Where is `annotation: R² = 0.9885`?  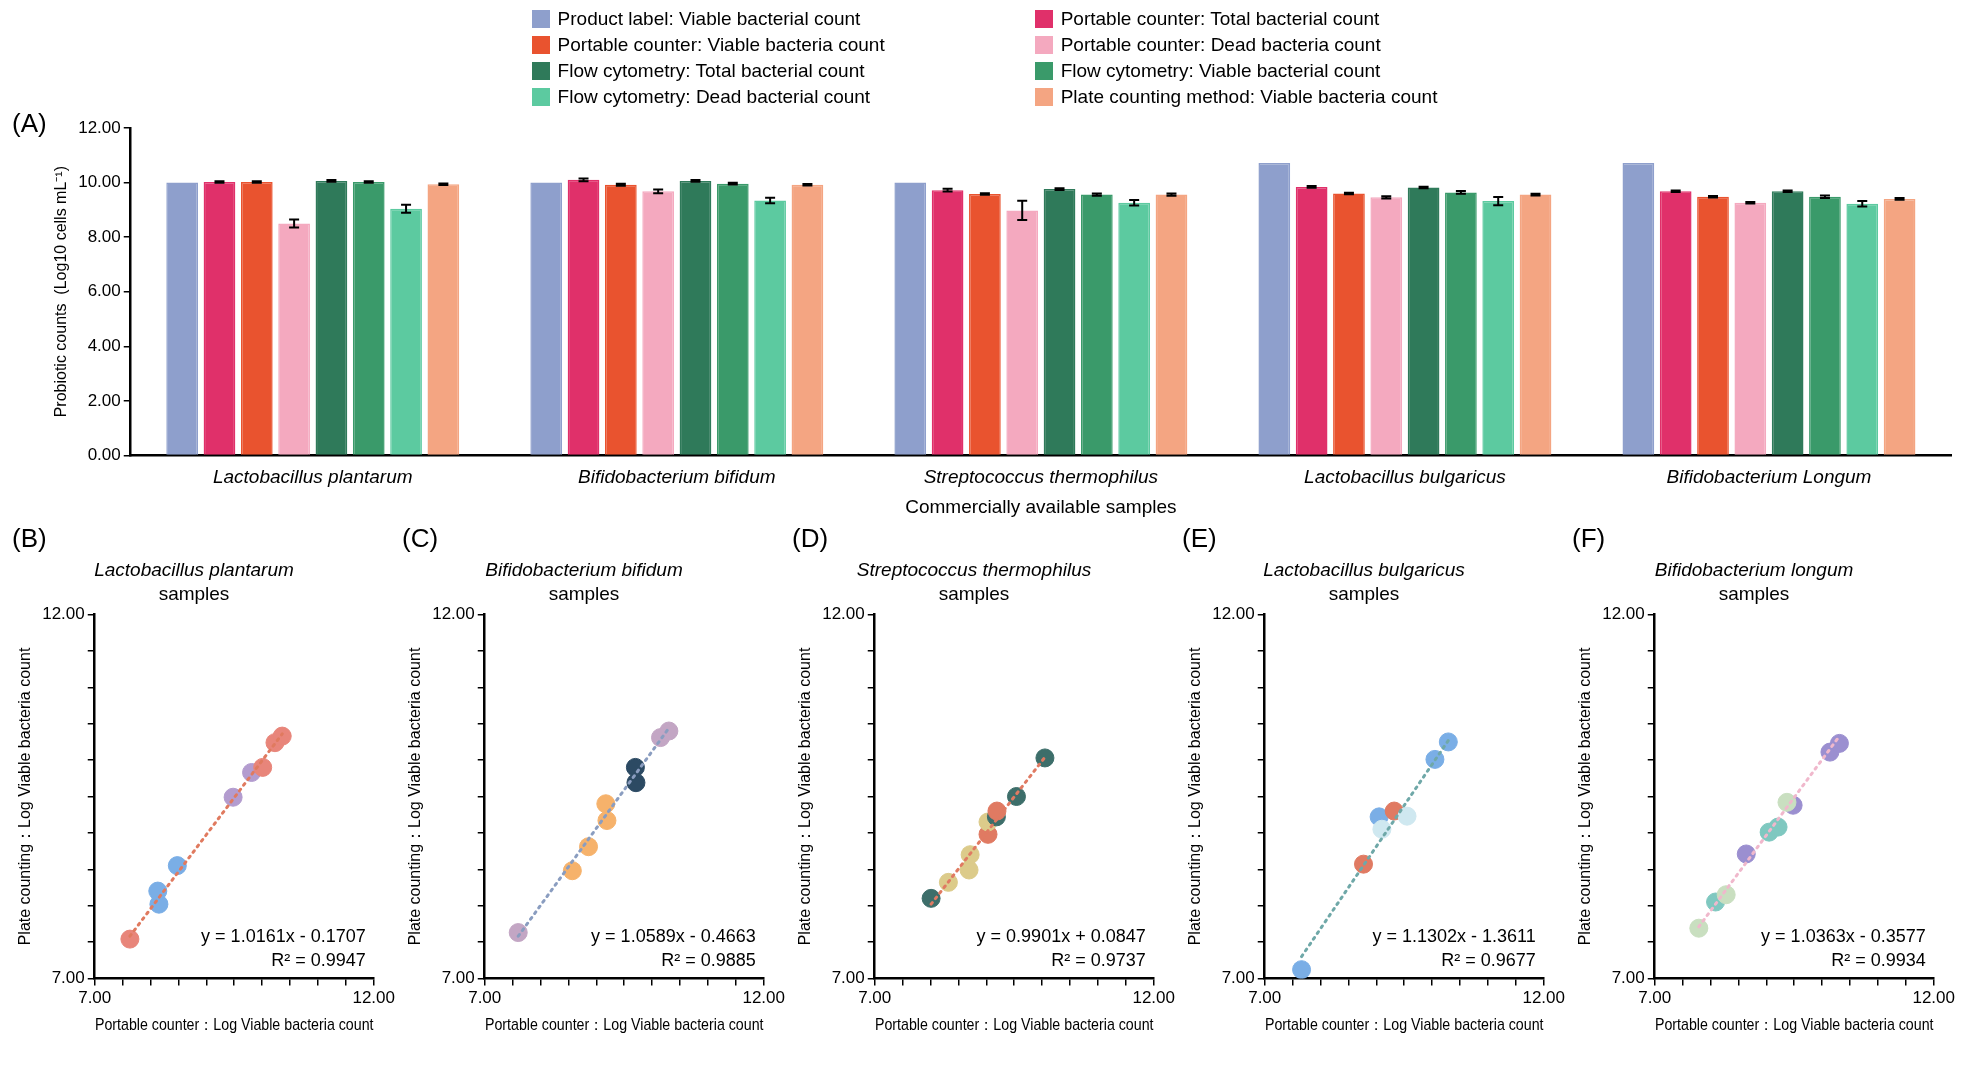 annotation: R² = 0.9885 is located at coordinates (708, 960).